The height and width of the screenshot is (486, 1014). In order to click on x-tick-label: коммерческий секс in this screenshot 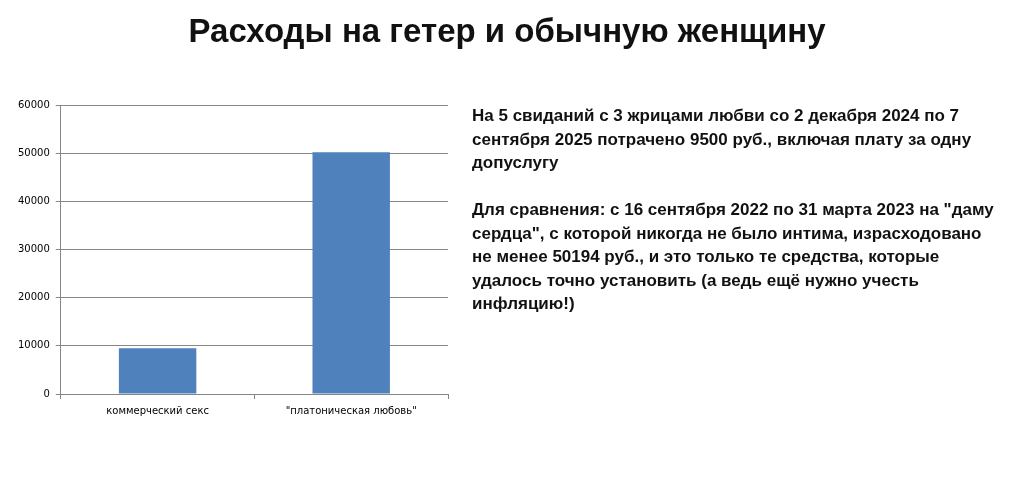, I will do `click(157, 410)`.